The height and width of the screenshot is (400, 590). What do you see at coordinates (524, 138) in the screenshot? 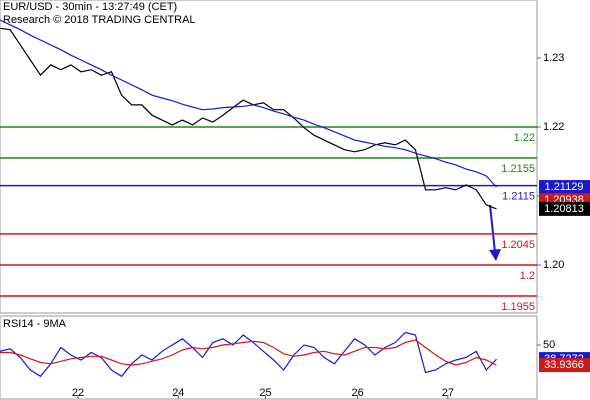
I see `level-label: 1.22` at bounding box center [524, 138].